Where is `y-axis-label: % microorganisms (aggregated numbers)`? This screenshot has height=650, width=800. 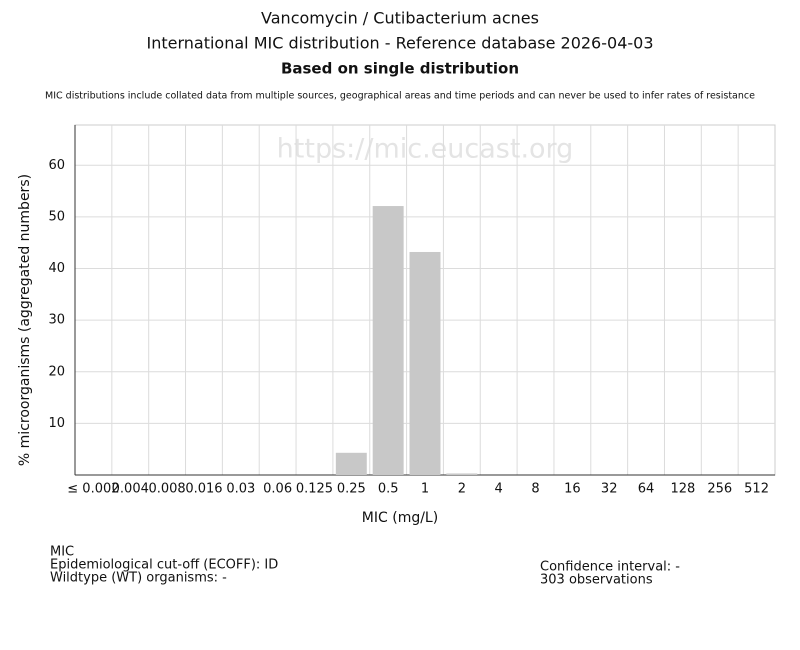
y-axis-label: % microorganisms (aggregated numbers) is located at coordinates (25, 320).